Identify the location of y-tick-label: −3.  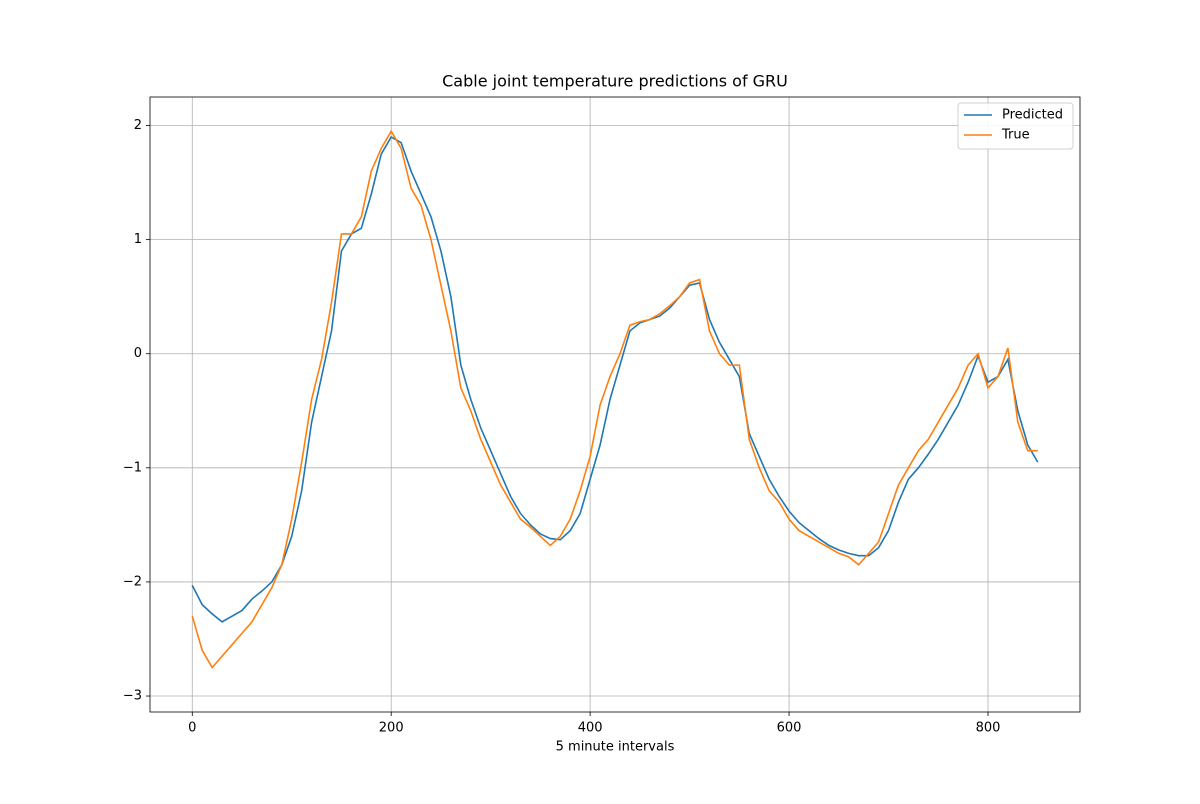
(132, 696).